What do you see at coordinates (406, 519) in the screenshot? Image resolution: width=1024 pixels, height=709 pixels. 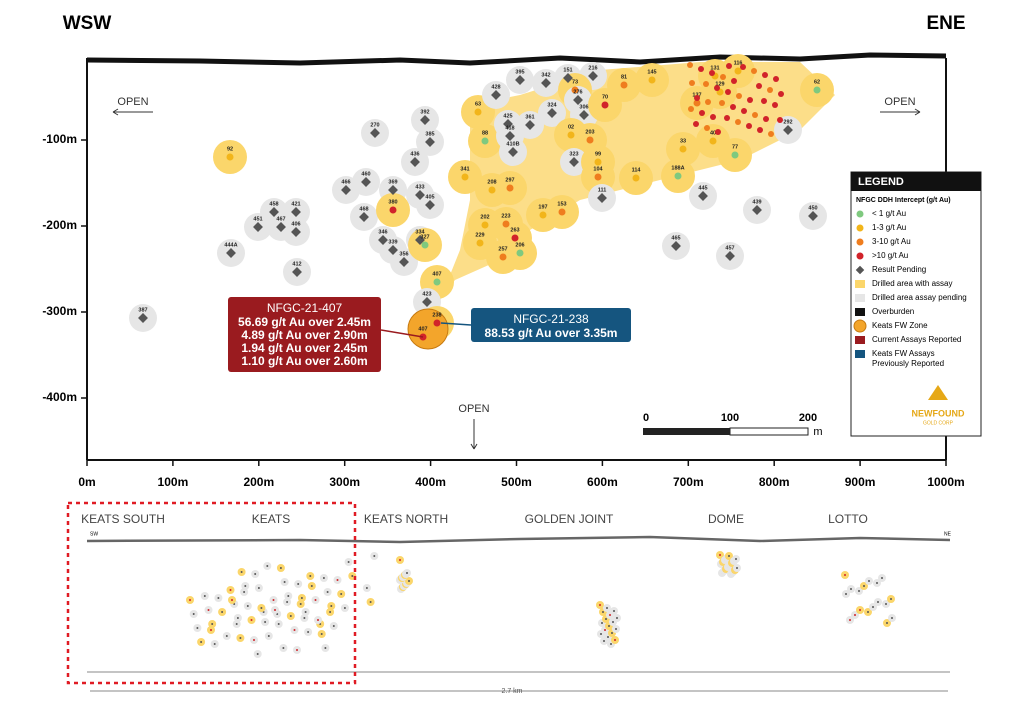 I see `zone-label: KEATS NORTH` at bounding box center [406, 519].